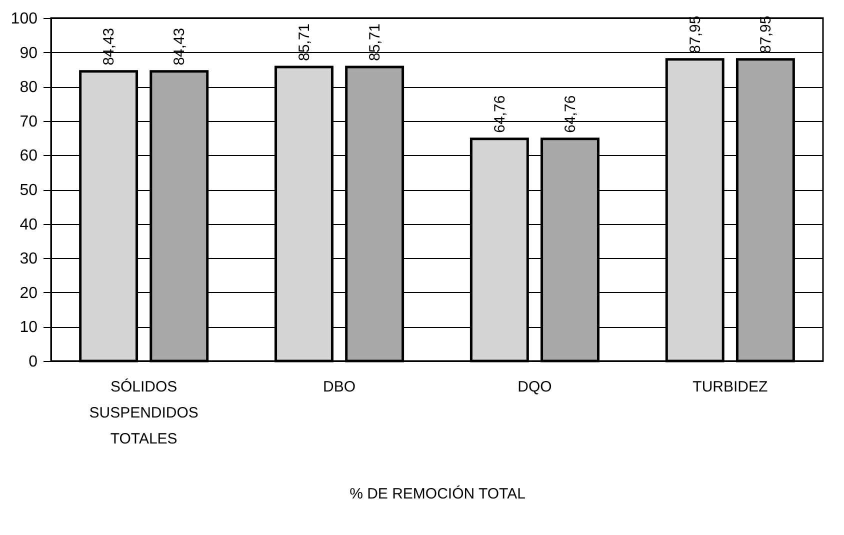 This screenshot has height=535, width=844. Describe the element at coordinates (29, 156) in the screenshot. I see `y-tick-label: 60` at that location.